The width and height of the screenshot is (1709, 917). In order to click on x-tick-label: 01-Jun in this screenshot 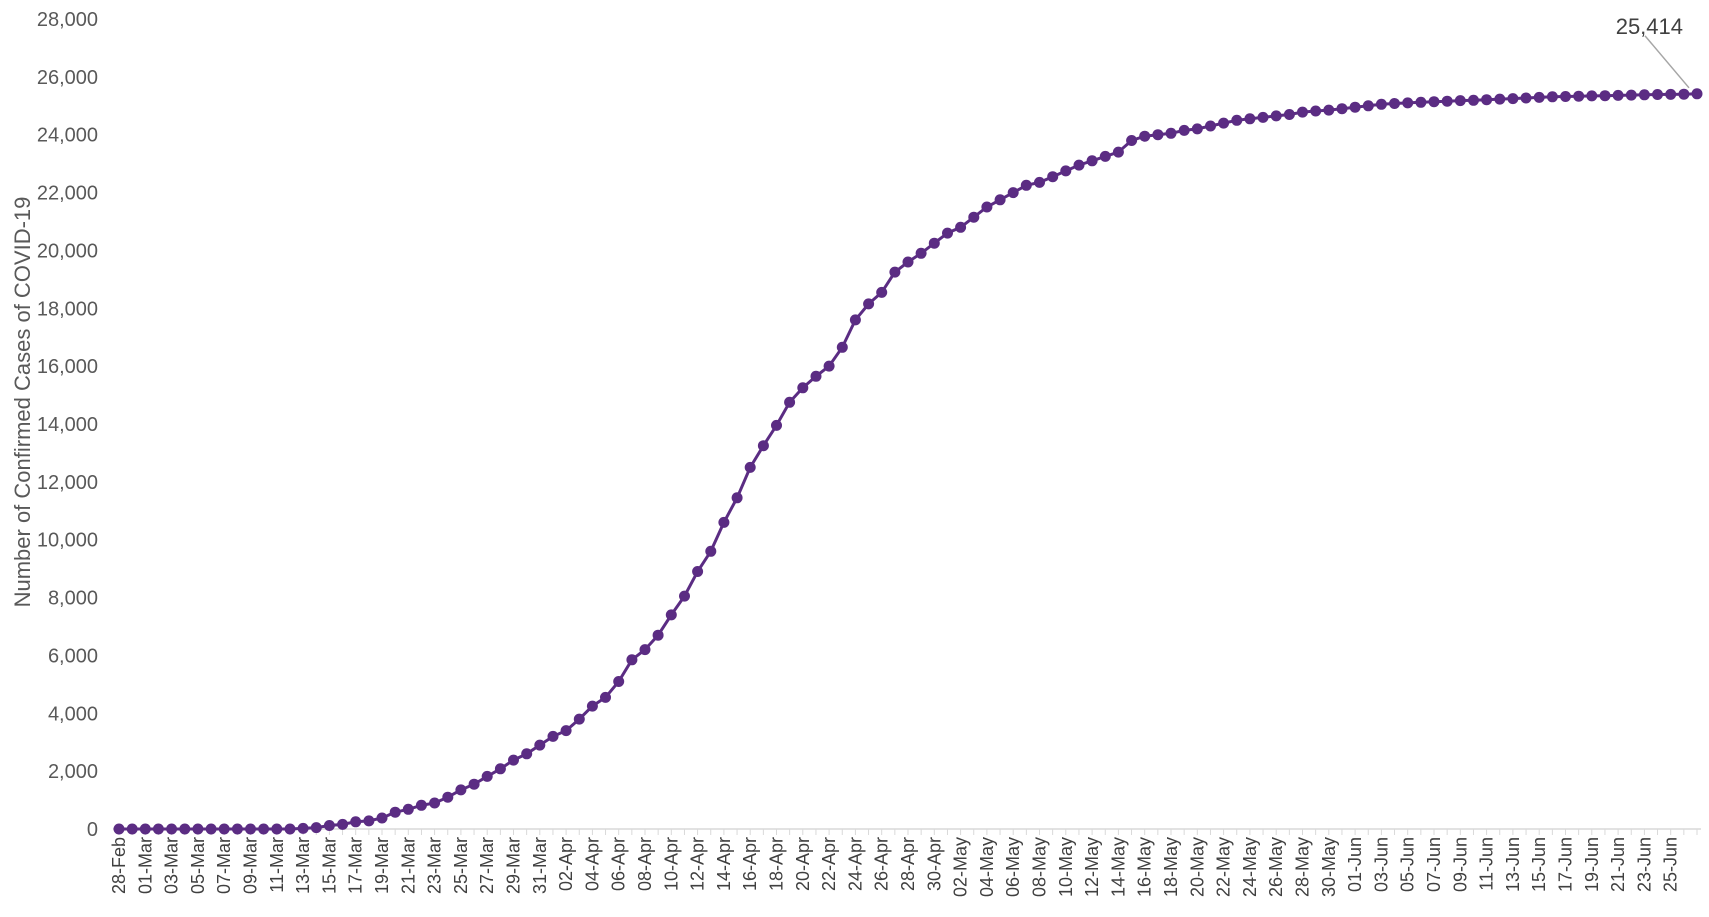, I will do `click(1355, 864)`.